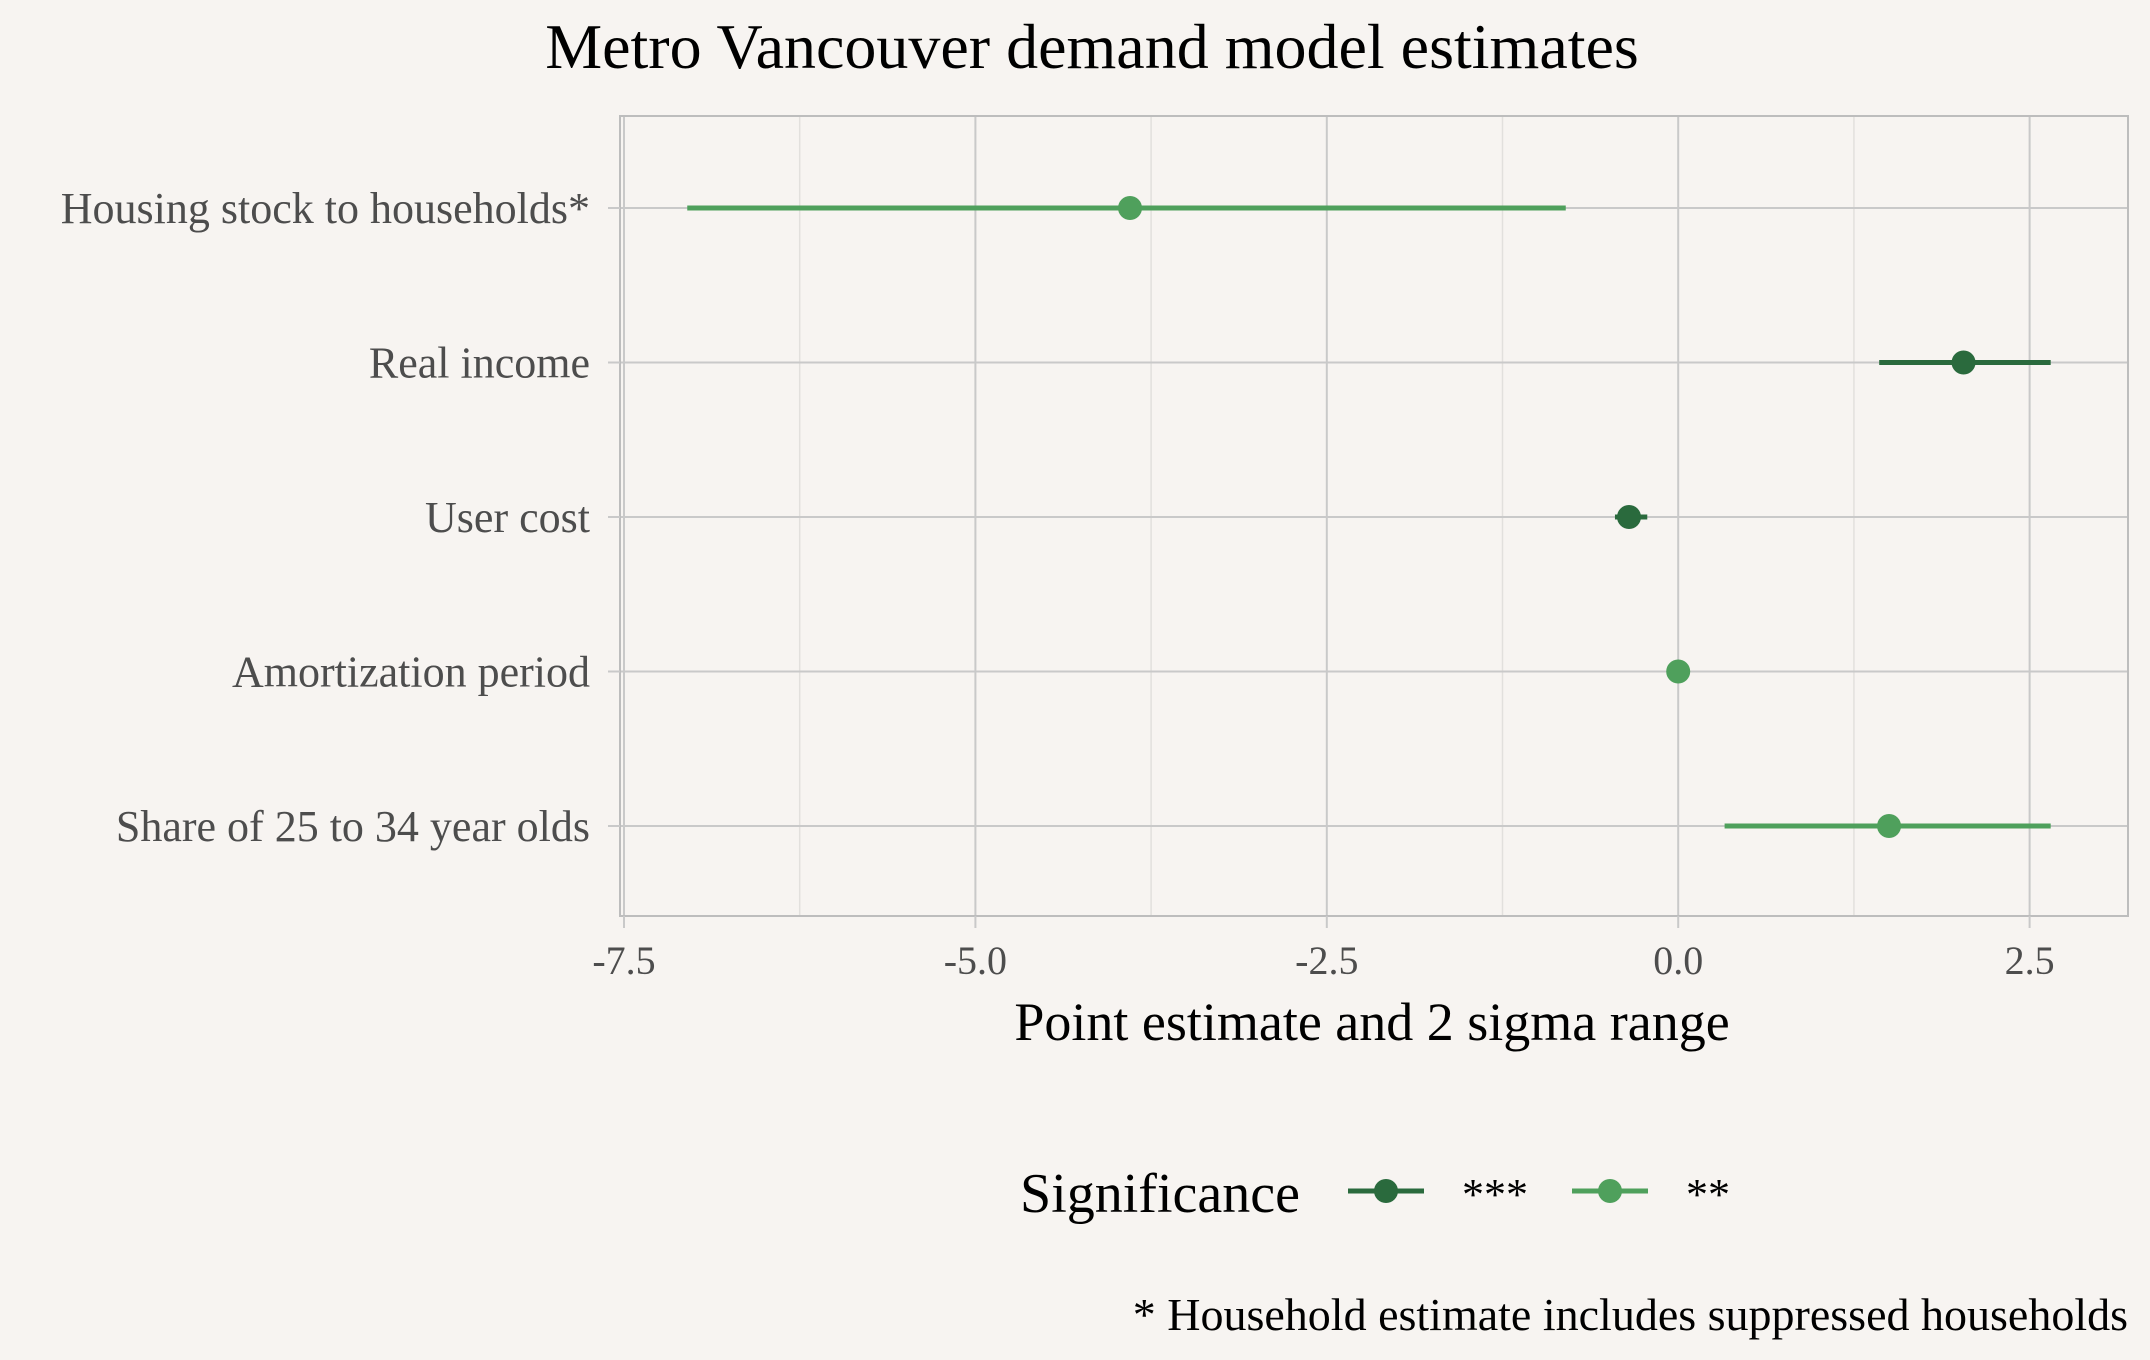  I want to click on legend-title: Significance, so click(1160, 1194).